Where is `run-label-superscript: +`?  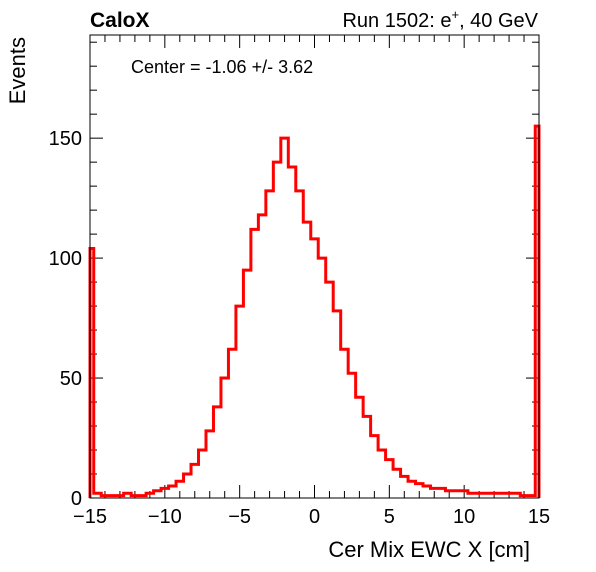
run-label-superscript: + is located at coordinates (455, 14).